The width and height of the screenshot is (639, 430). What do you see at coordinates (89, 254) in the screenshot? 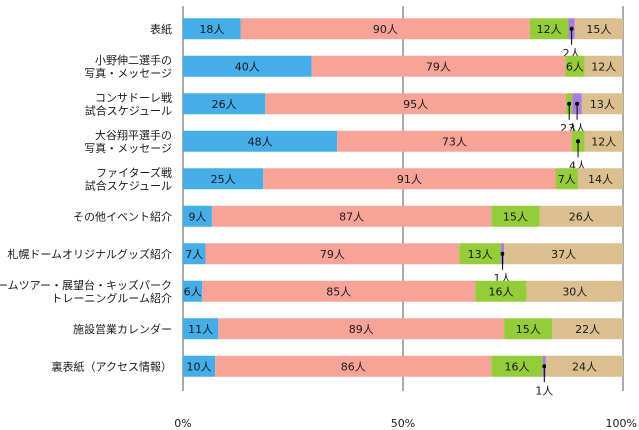
I see `category-label: 札幌ドームオリジナルグッズ紹介` at bounding box center [89, 254].